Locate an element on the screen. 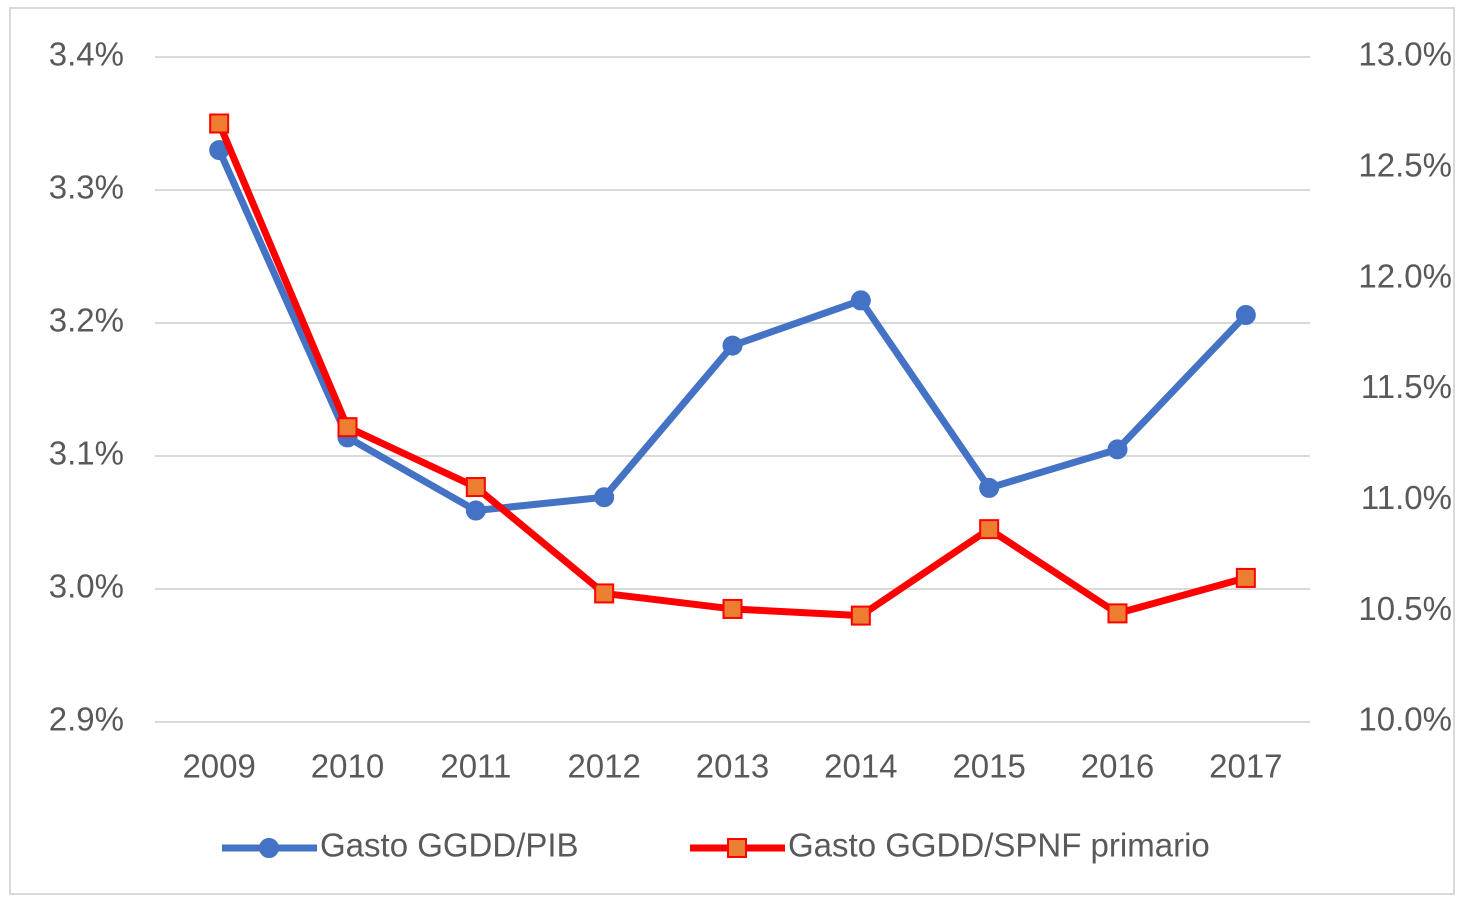 Image resolution: width=1462 pixels, height=898 pixels. y-tick-label: 2.9% is located at coordinates (86, 719).